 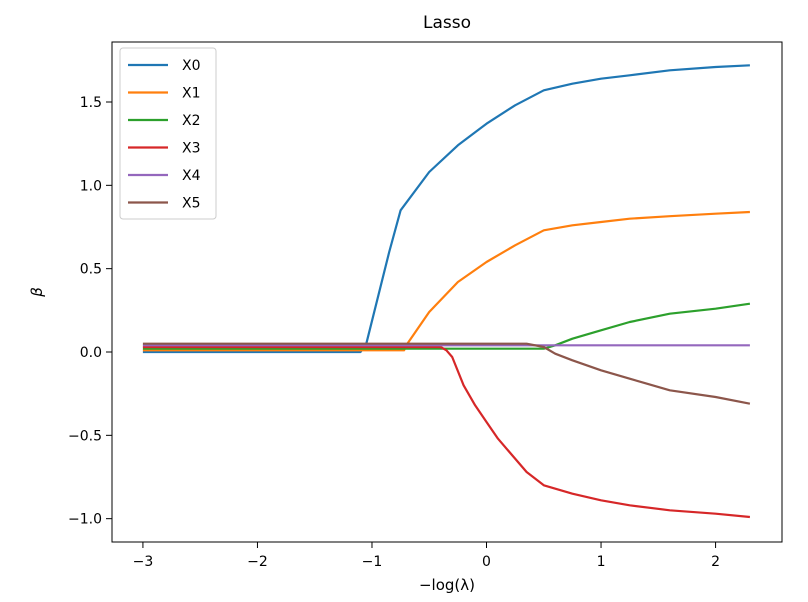 What do you see at coordinates (91, 270) in the screenshot?
I see `y-tick-label: 0.5` at bounding box center [91, 270].